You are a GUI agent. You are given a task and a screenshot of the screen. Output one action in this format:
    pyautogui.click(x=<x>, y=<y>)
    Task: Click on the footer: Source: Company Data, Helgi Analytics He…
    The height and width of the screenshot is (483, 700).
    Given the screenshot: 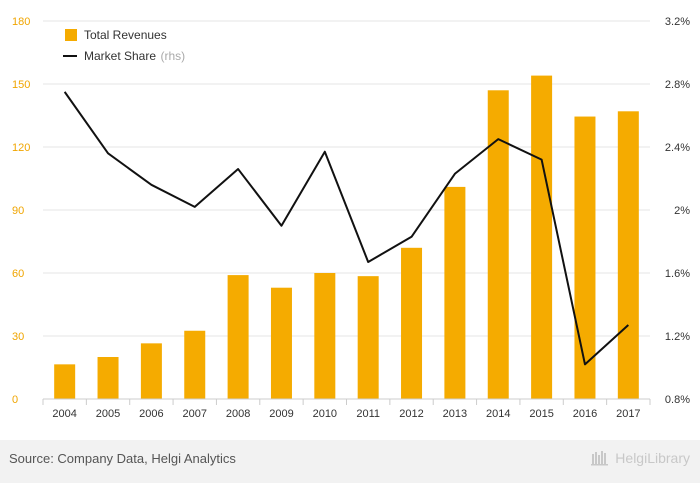 What is the action you would take?
    pyautogui.click(x=350, y=461)
    